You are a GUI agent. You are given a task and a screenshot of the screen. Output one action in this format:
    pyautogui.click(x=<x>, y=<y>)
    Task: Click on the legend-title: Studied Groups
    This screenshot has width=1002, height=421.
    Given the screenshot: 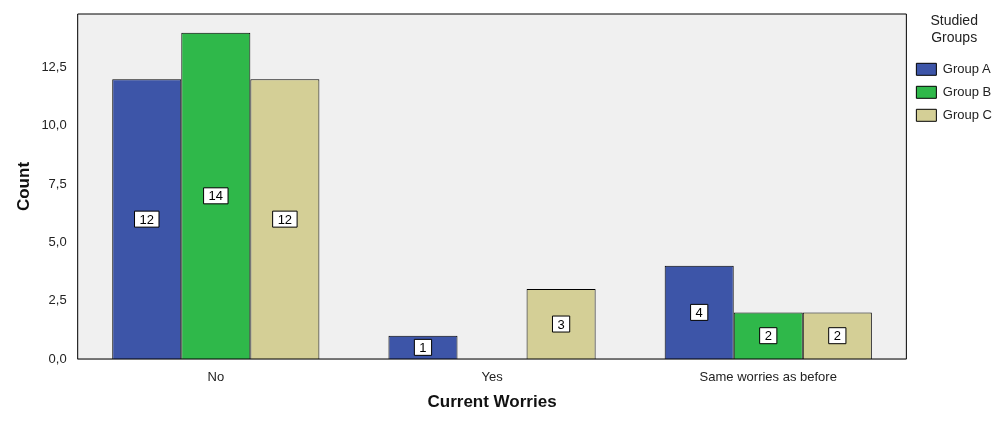 What is the action you would take?
    pyautogui.click(x=954, y=28)
    